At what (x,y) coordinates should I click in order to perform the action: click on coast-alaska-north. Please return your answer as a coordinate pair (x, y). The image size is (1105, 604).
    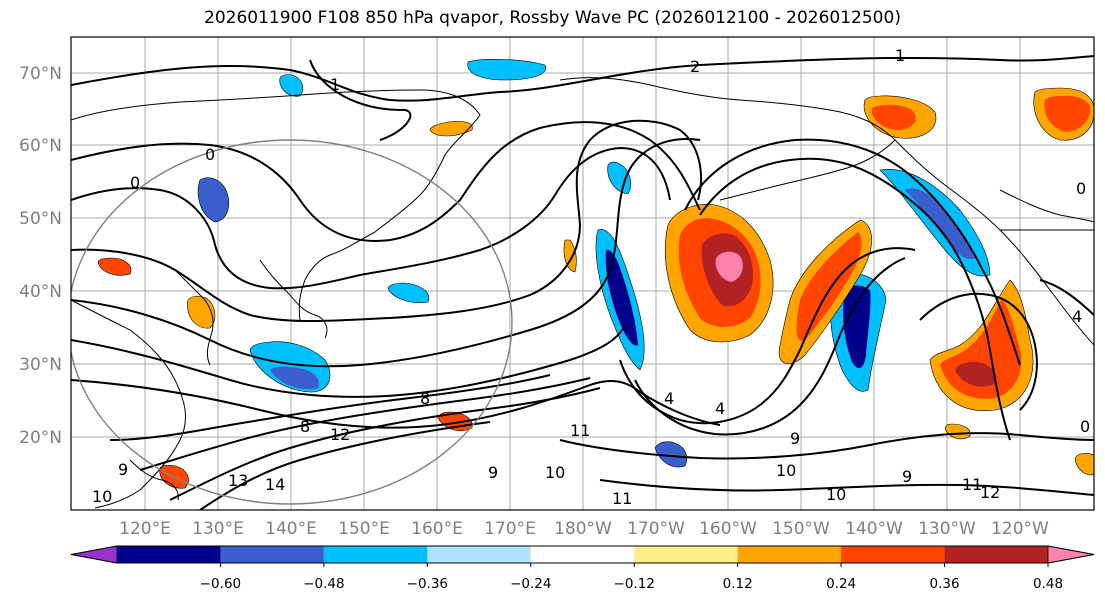
    Looking at the image, I should click on (727, 109).